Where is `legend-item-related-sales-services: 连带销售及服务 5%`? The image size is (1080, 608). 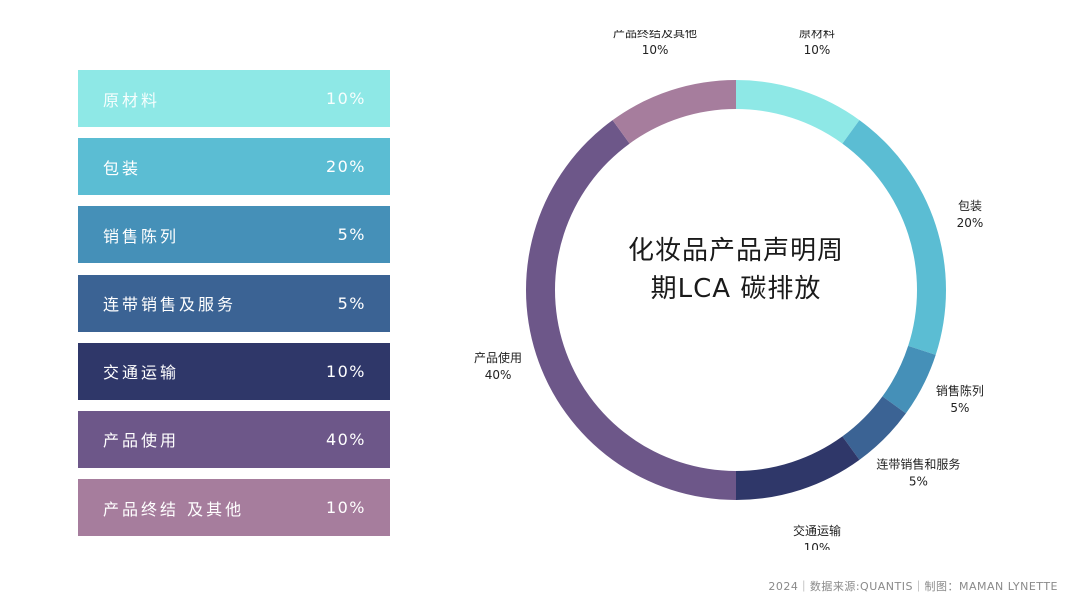
legend-item-related-sales-services: 连带销售及服务 5% is located at coordinates (234, 303).